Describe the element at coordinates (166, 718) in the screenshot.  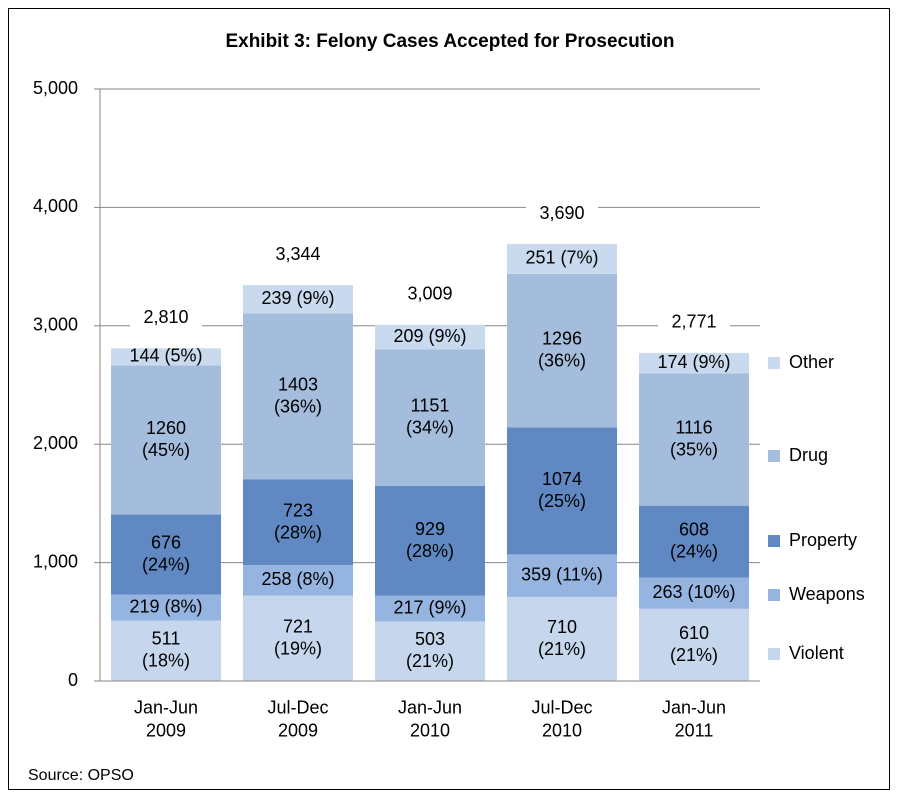
I see `x-tick-label: Jan-Jun 2009` at that location.